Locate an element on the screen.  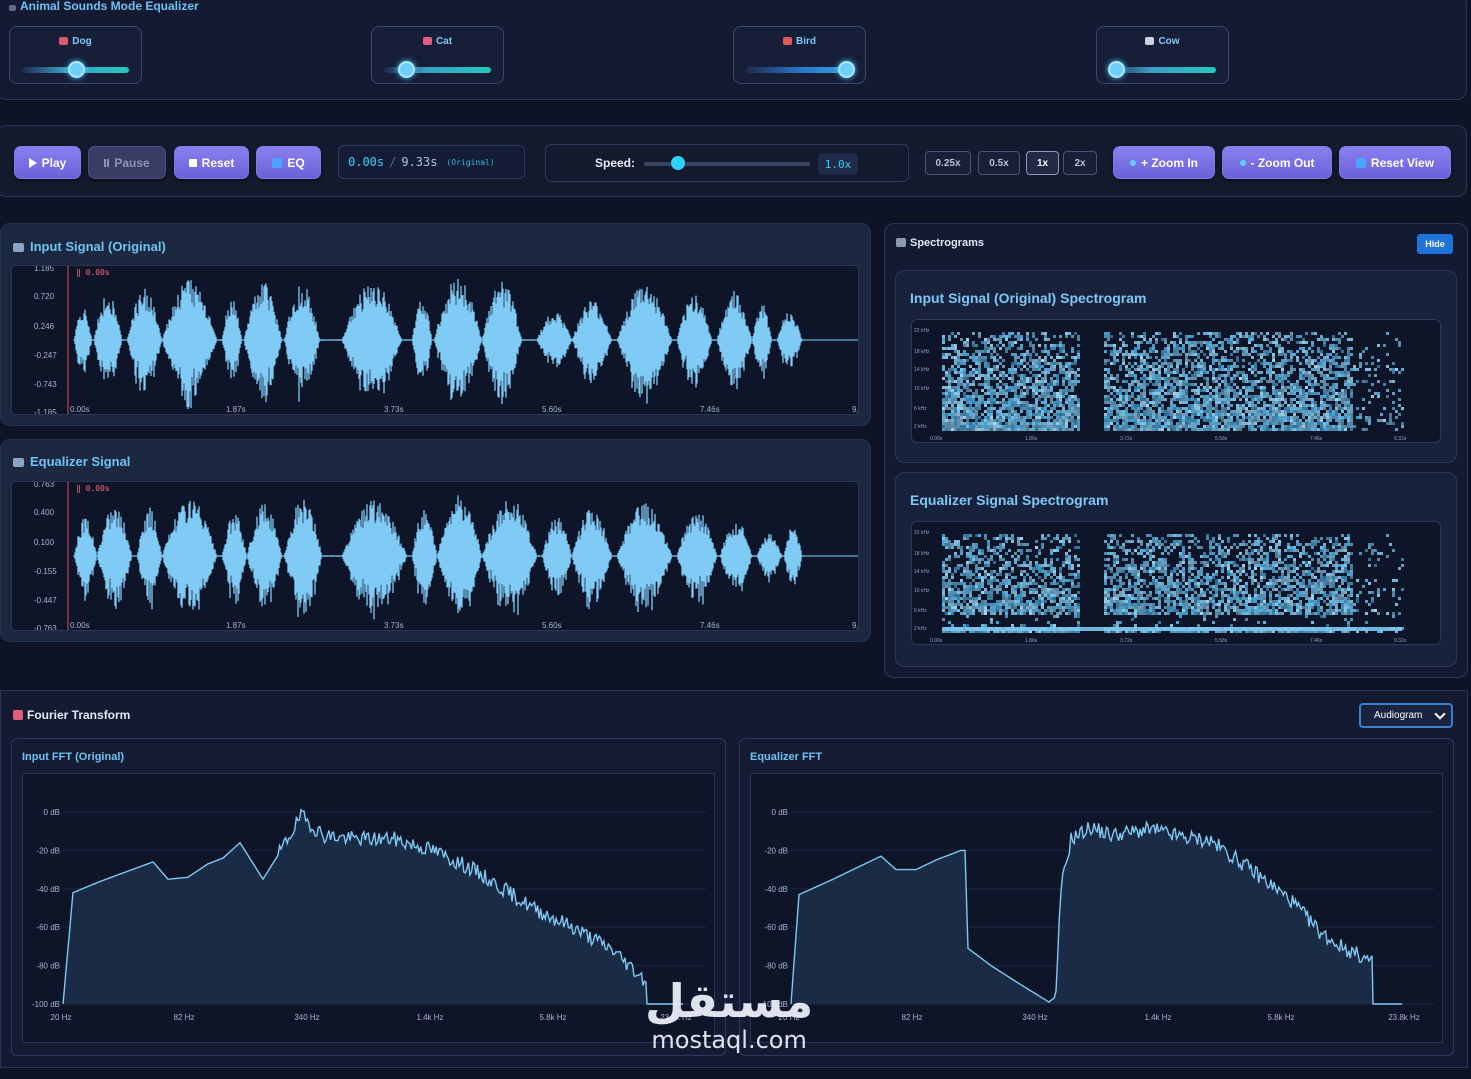
equalizer-signal-title-text: Equalizer Signal is located at coordinates (80, 461).